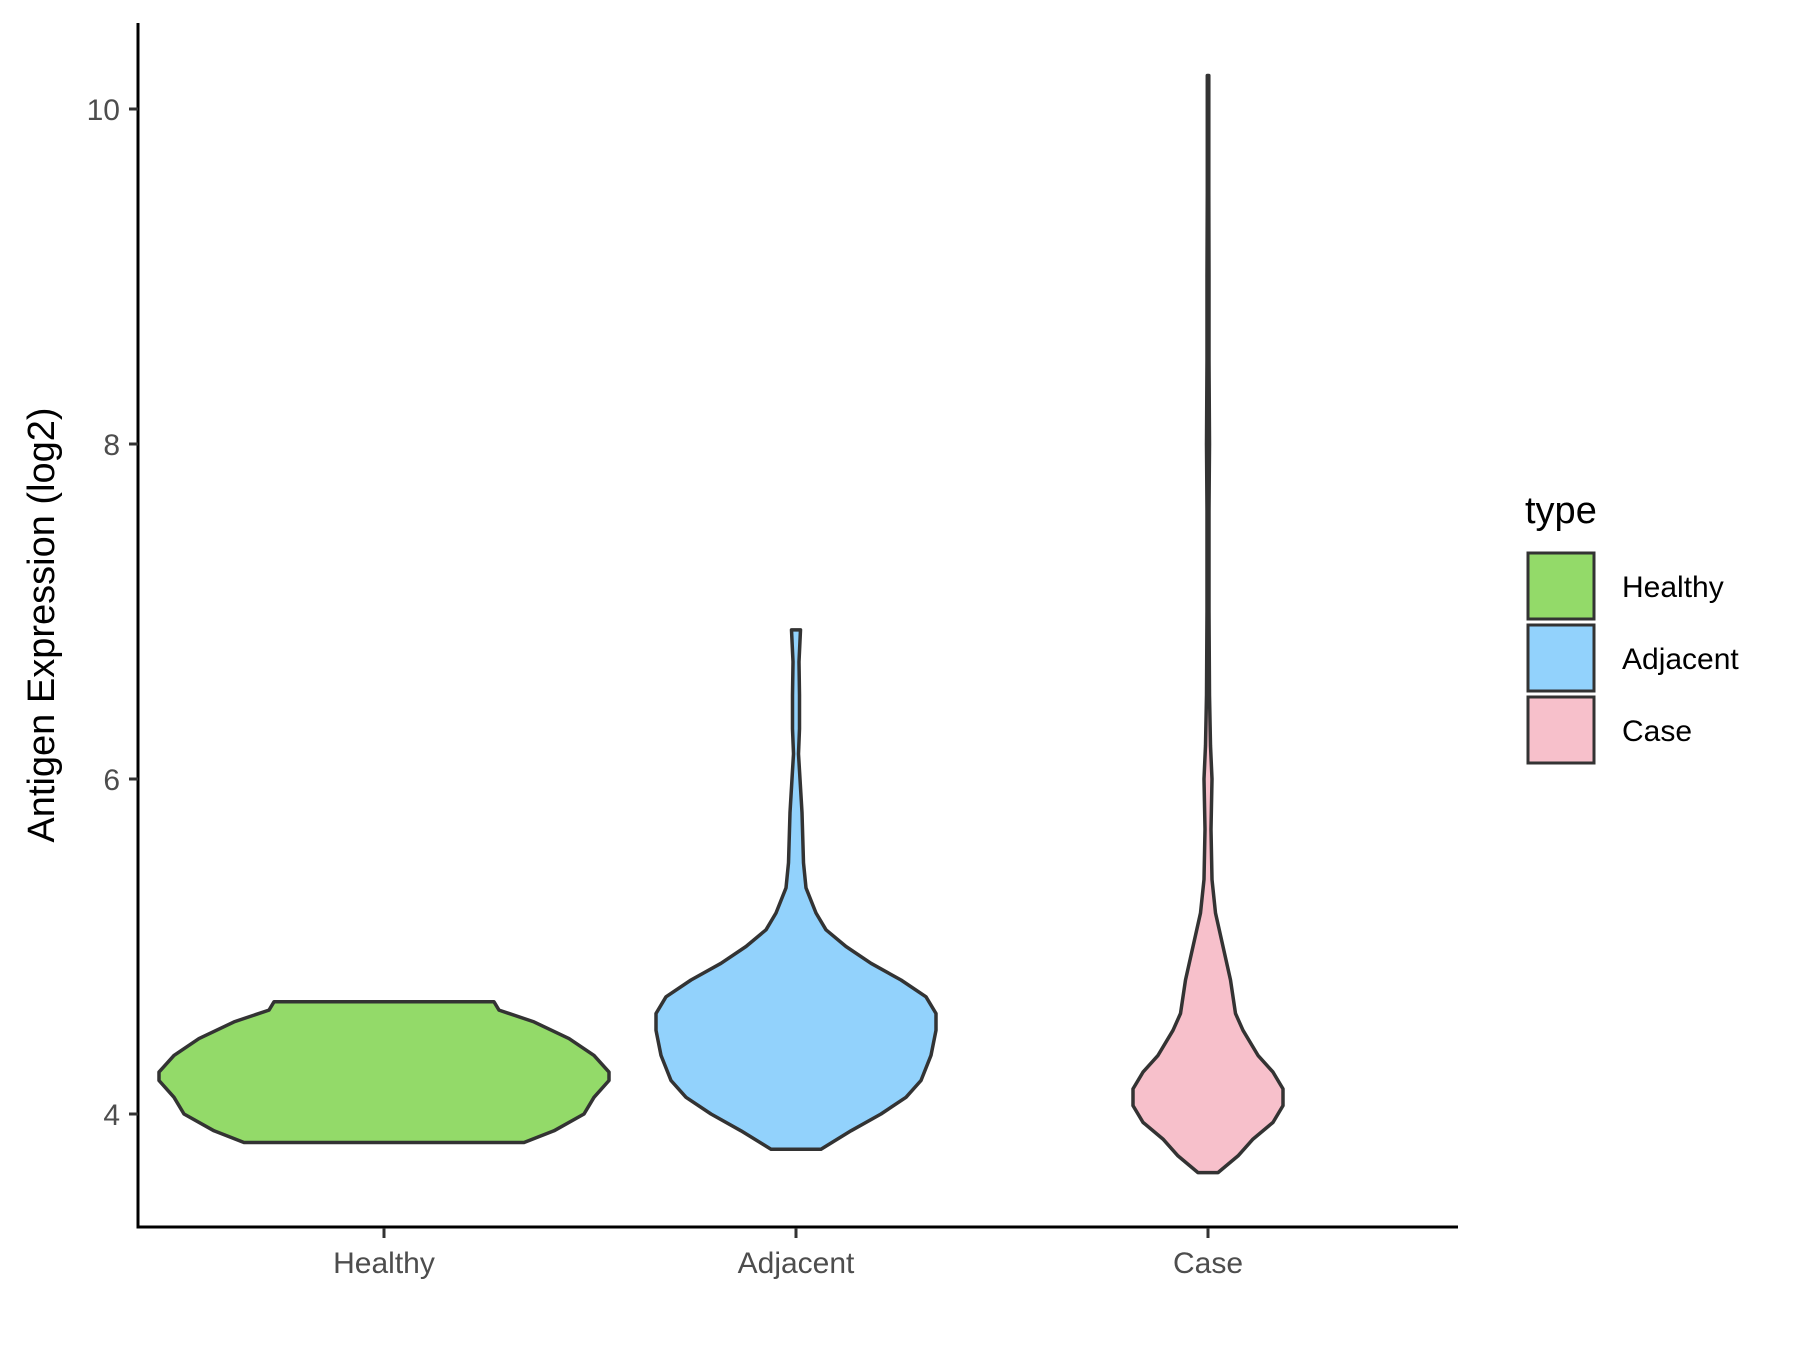 The width and height of the screenshot is (1800, 1355). Describe the element at coordinates (1680, 659) in the screenshot. I see `legend-label-adjacent: Adjacent` at that location.